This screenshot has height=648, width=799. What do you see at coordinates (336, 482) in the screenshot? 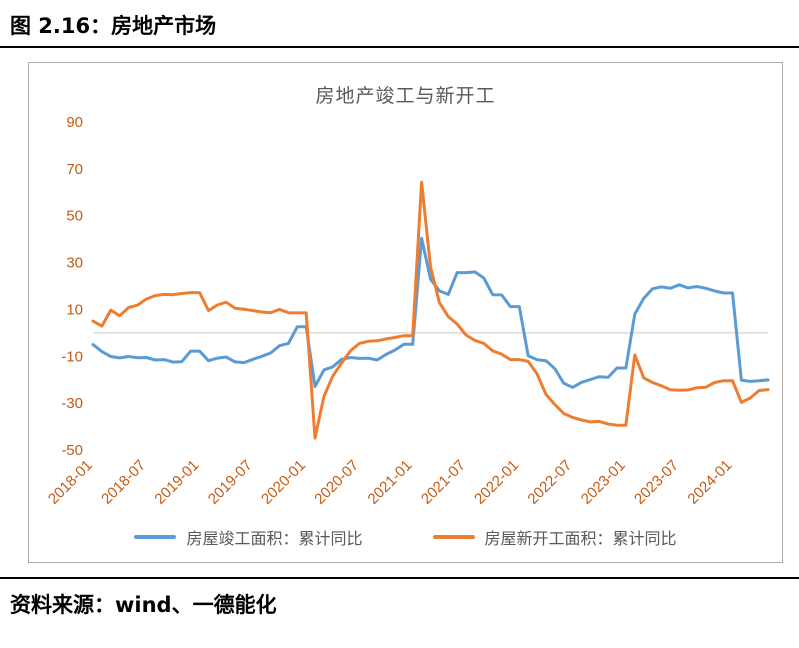
I see `x-axis-tick-label: 2020-07` at bounding box center [336, 482].